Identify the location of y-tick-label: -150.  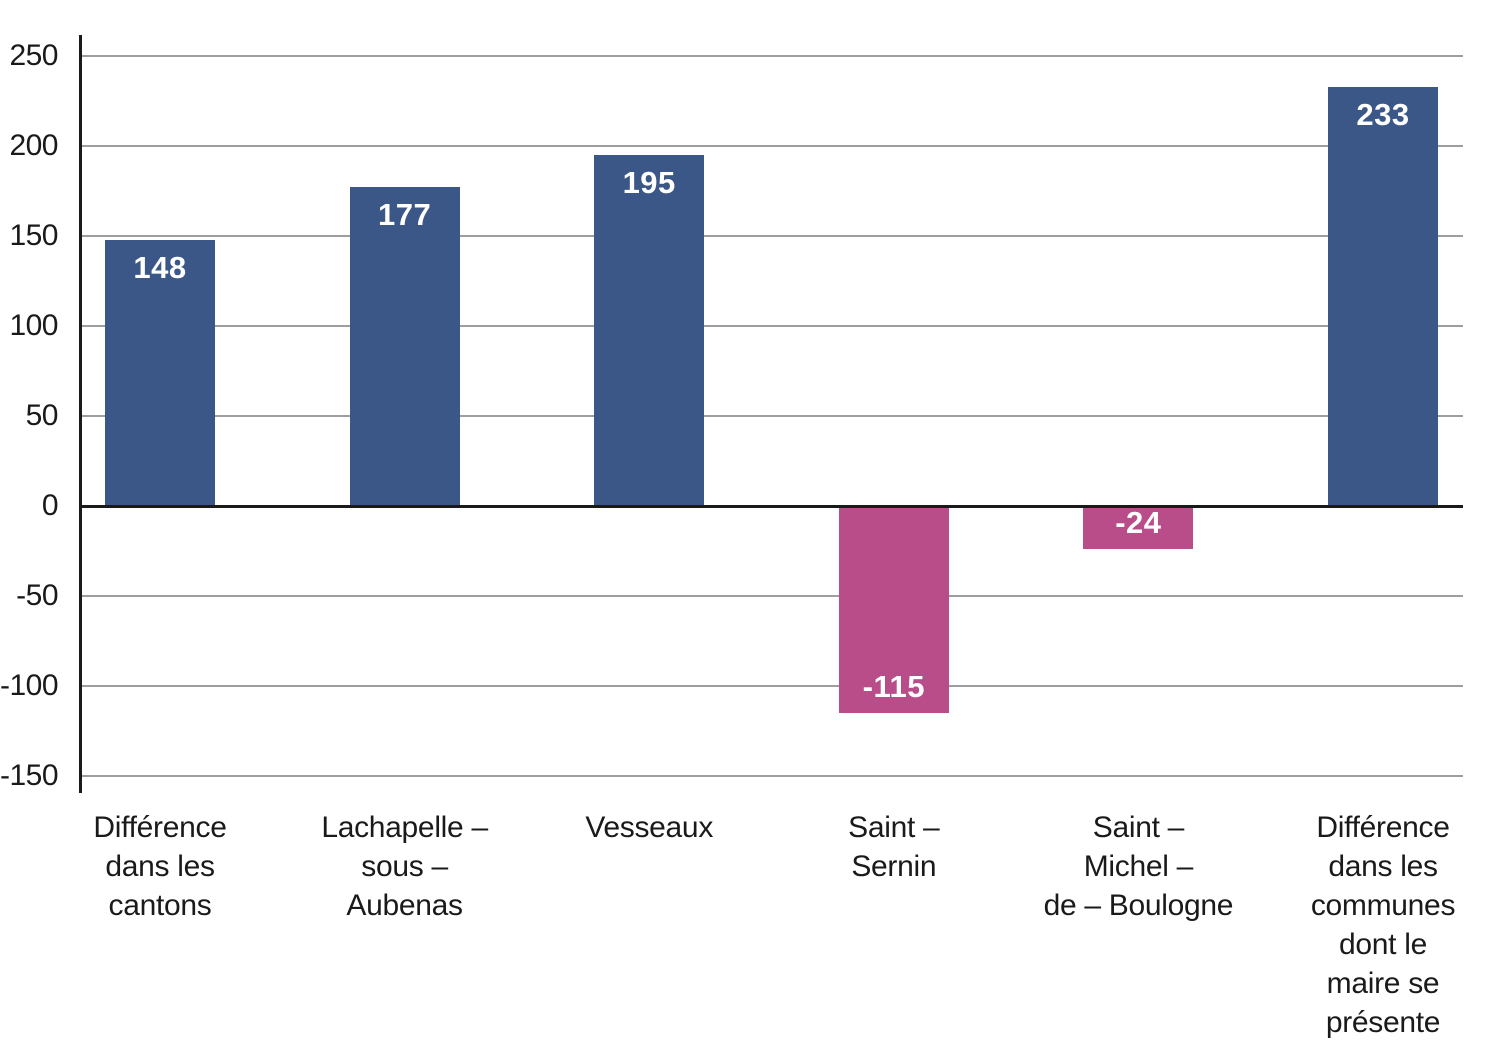
(29, 775).